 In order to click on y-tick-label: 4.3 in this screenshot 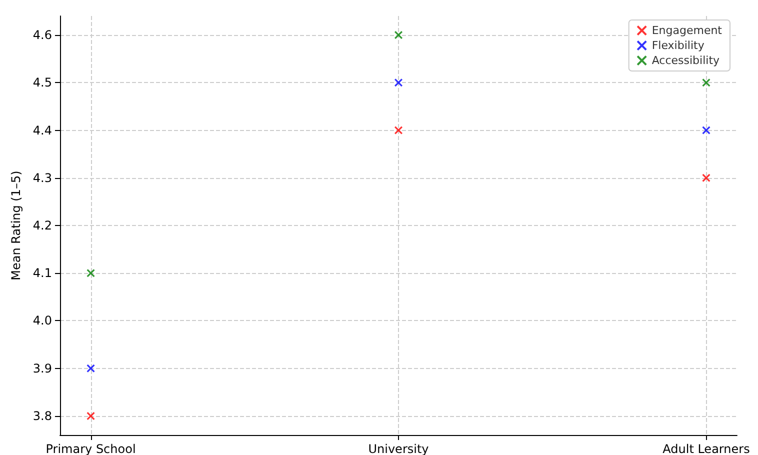, I will do `click(42, 177)`.